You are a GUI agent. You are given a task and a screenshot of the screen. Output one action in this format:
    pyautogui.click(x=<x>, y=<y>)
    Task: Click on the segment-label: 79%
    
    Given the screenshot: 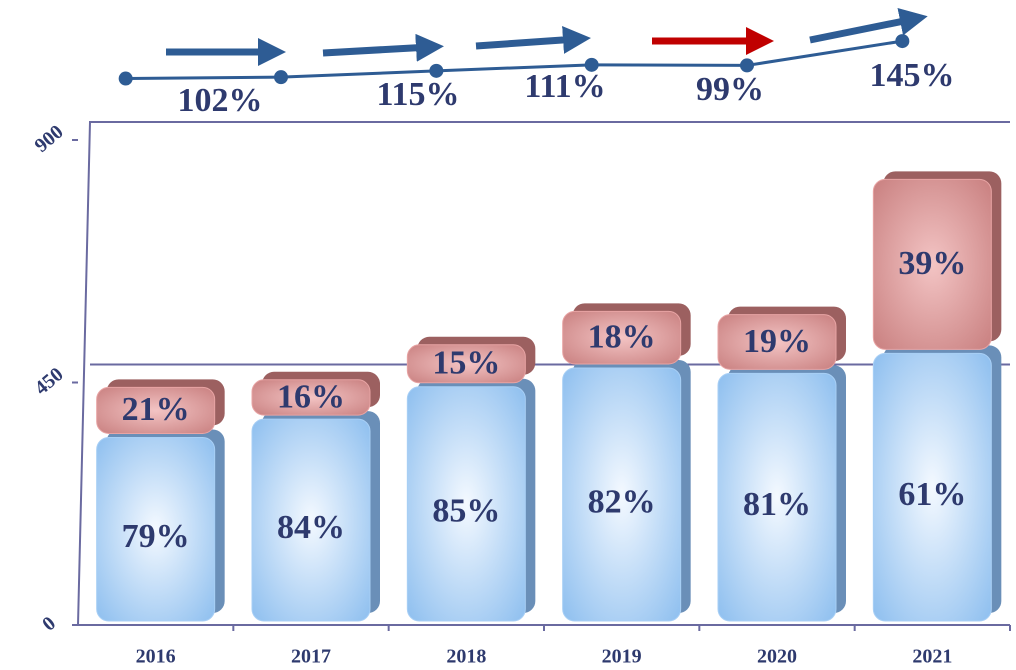 What is the action you would take?
    pyautogui.click(x=156, y=536)
    